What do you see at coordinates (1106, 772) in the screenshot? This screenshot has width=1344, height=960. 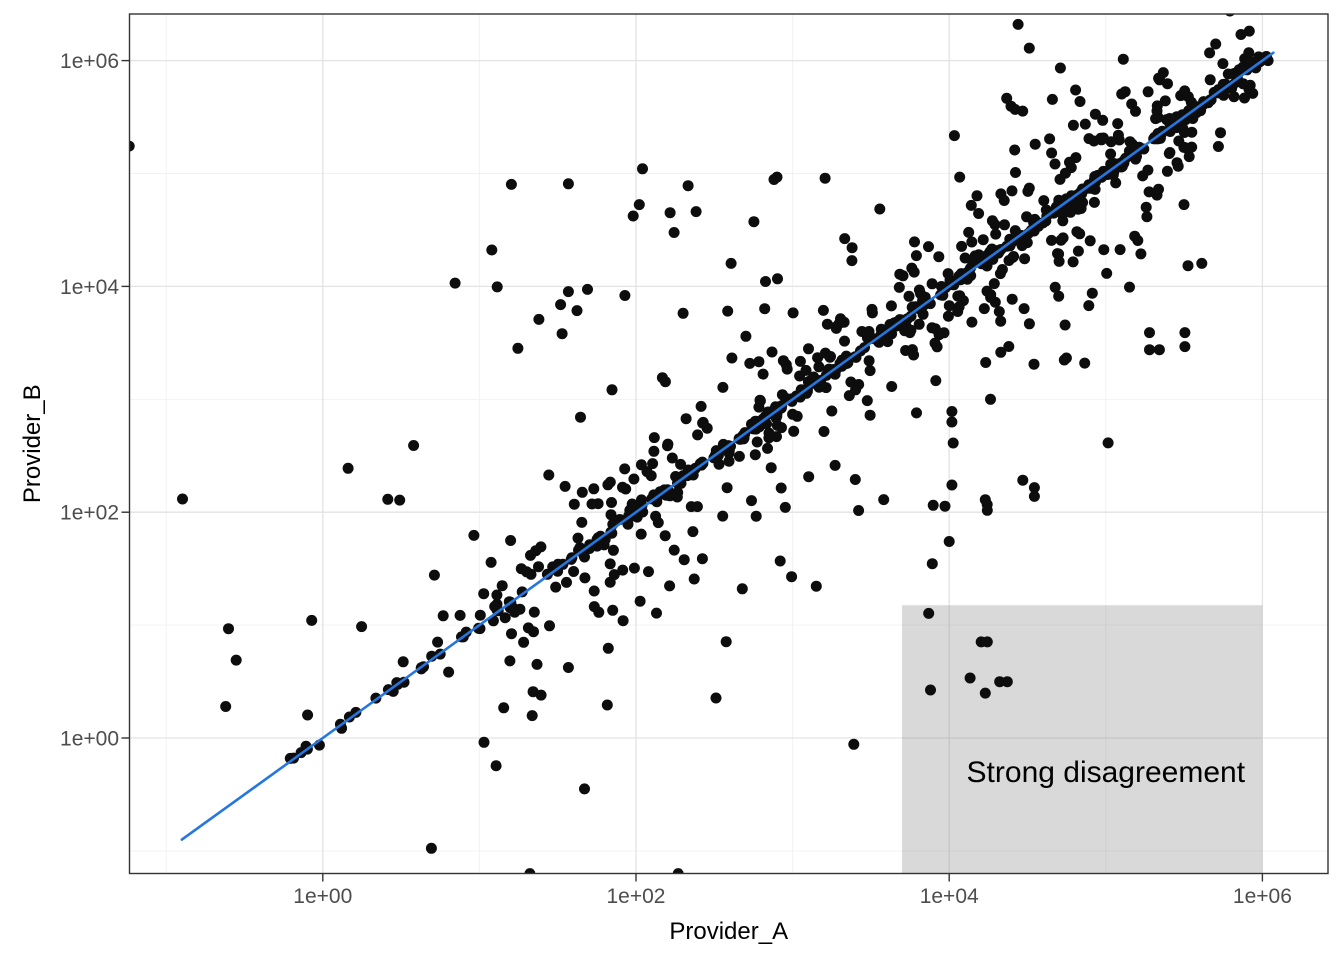 I see `annotation-label: Strong disagreement` at bounding box center [1106, 772].